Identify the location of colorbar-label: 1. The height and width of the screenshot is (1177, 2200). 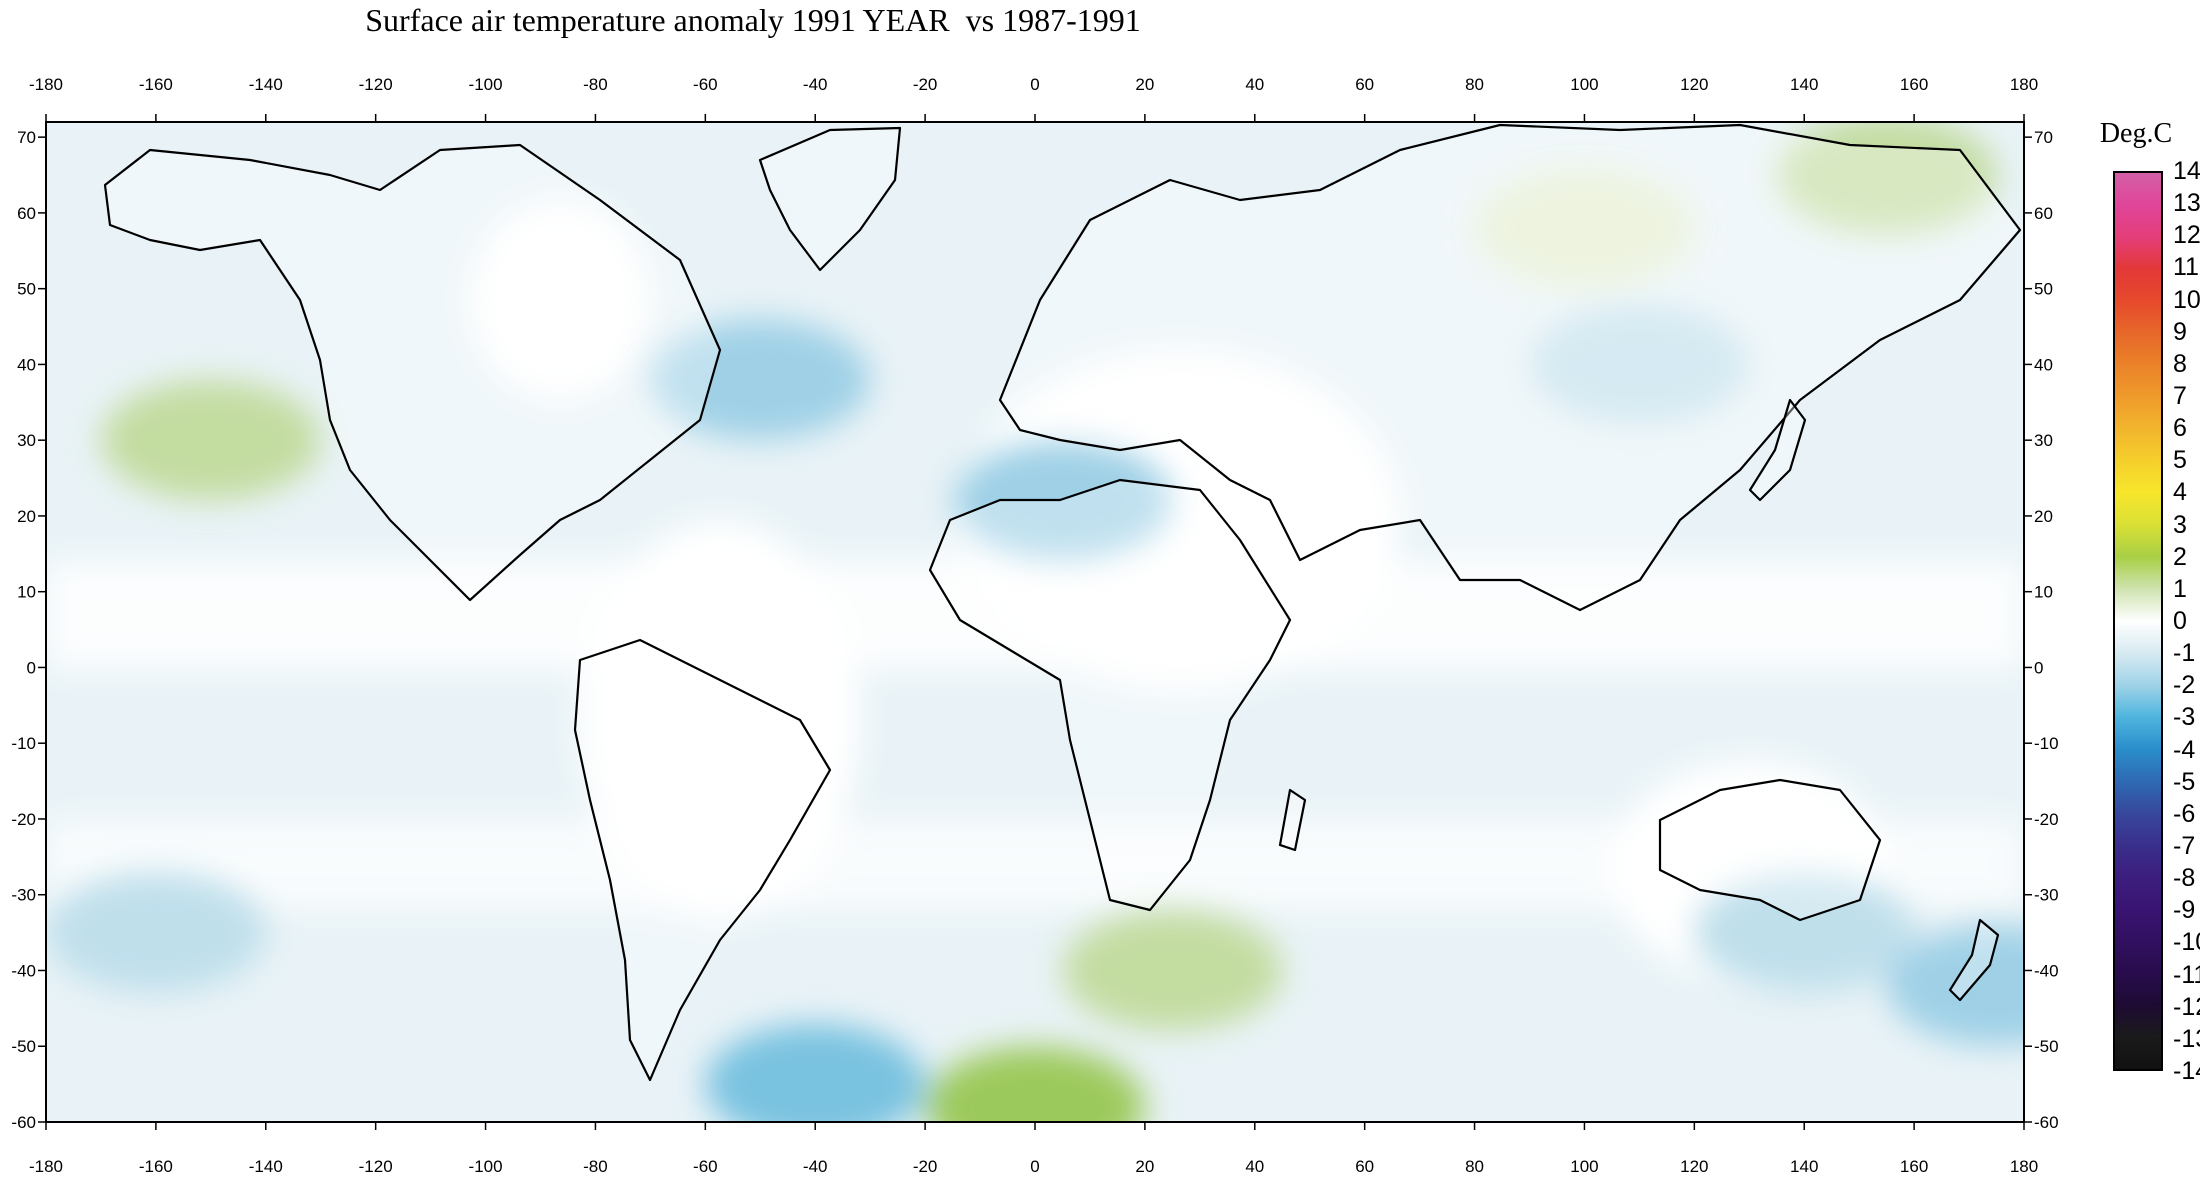
(2180, 588).